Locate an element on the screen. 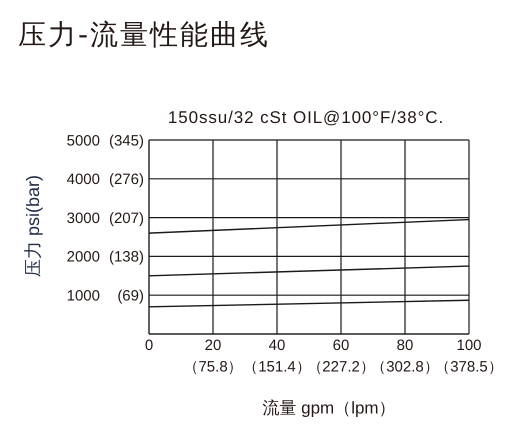 Image resolution: width=520 pixels, height=436 pixels. y2-tick-label: (276) is located at coordinates (126, 179).